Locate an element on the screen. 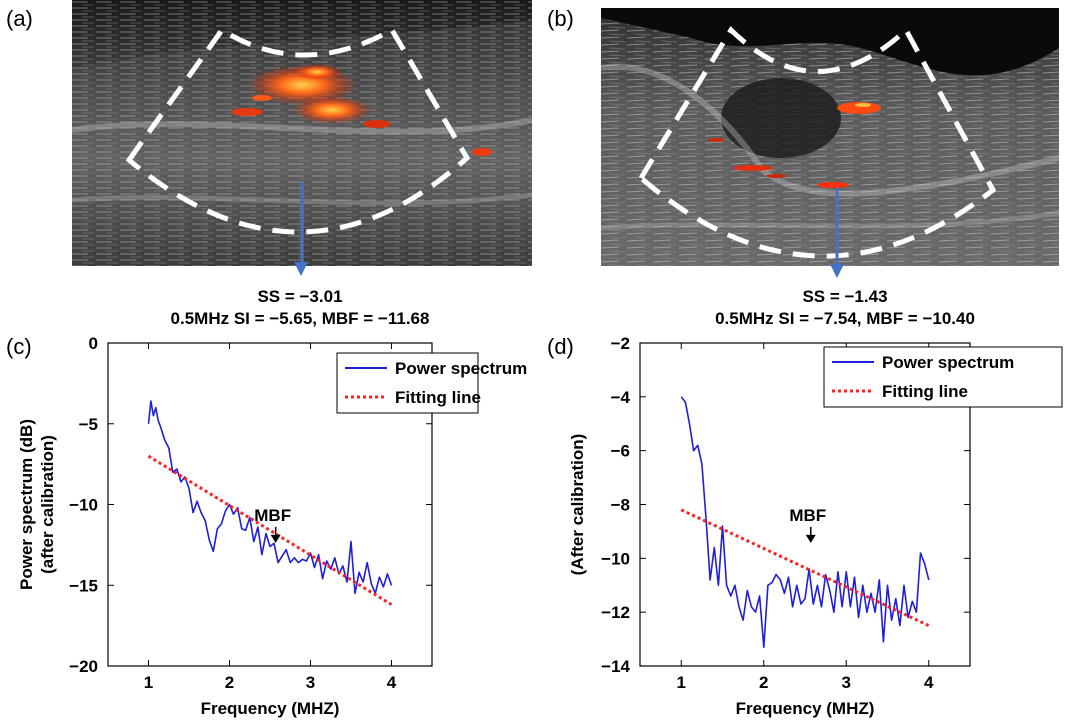 This screenshot has width=1067, height=720. legend-box-c is located at coordinates (407, 383).